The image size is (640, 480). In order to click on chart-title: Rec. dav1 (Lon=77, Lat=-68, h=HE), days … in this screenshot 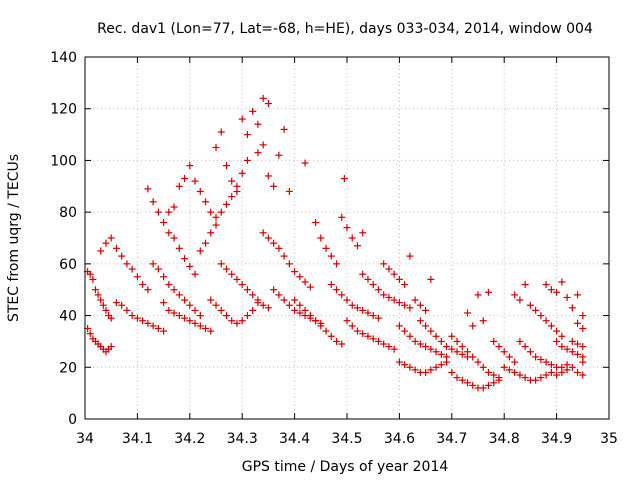, I will do `click(345, 29)`.